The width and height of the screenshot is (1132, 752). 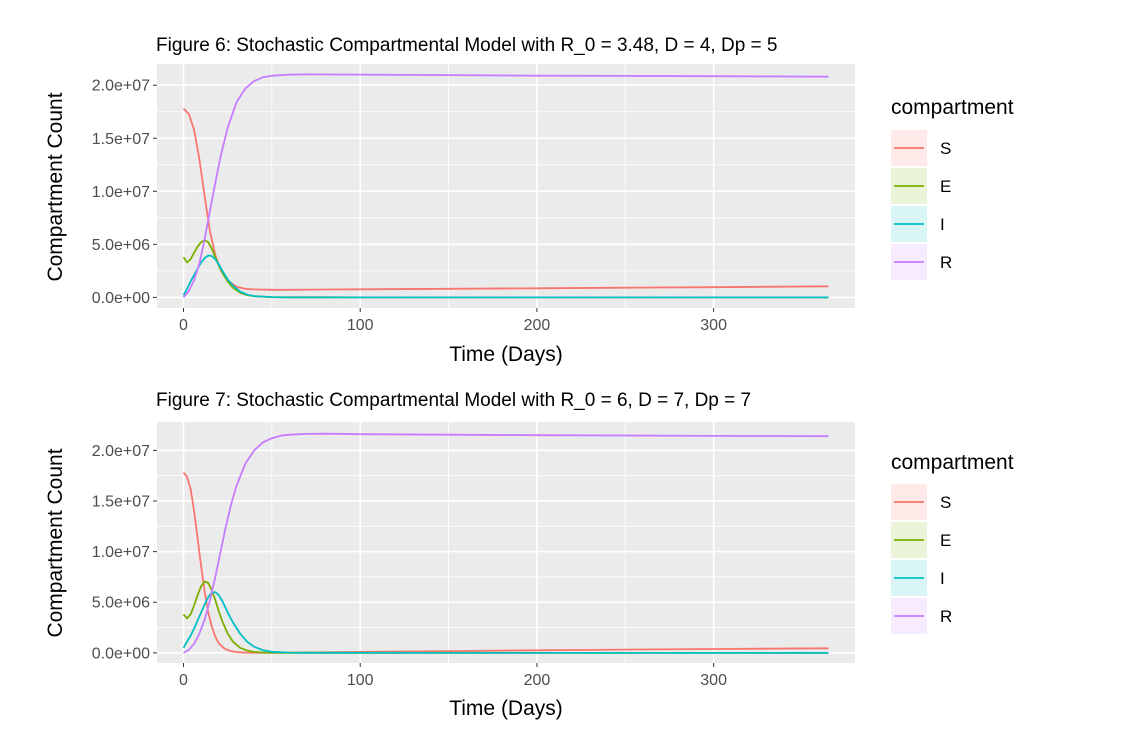 What do you see at coordinates (506, 708) in the screenshot?
I see `figure-7-x-axis-label: Time (Days)` at bounding box center [506, 708].